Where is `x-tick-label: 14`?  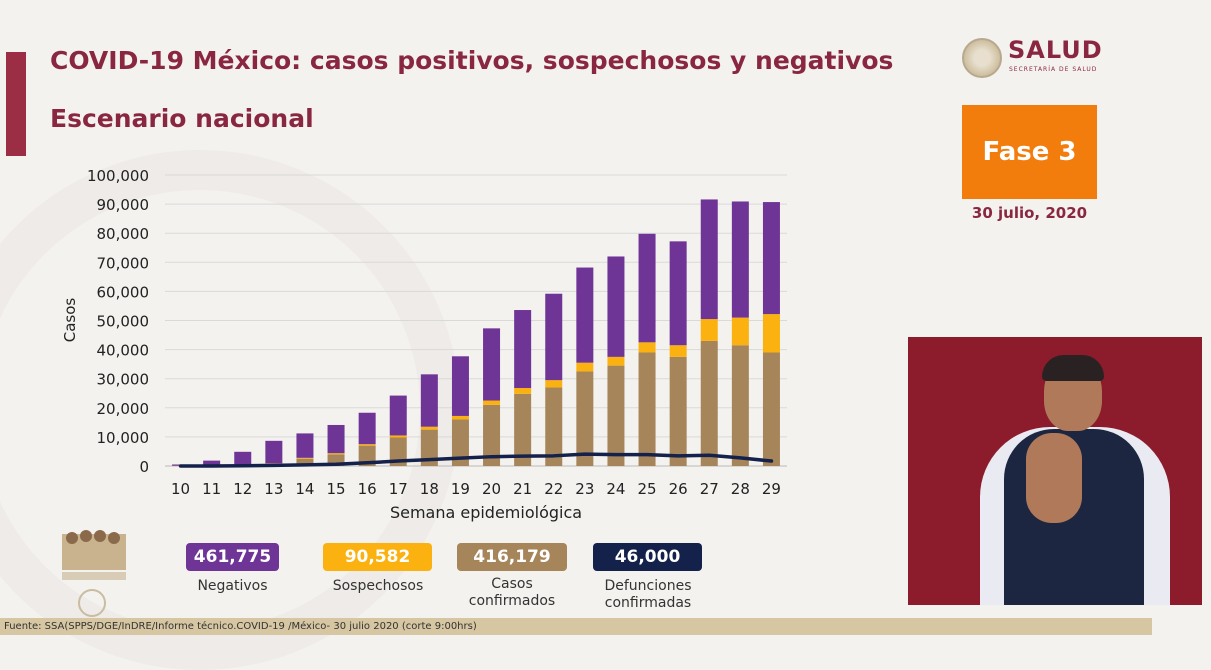 x-tick-label: 14 is located at coordinates (304, 489).